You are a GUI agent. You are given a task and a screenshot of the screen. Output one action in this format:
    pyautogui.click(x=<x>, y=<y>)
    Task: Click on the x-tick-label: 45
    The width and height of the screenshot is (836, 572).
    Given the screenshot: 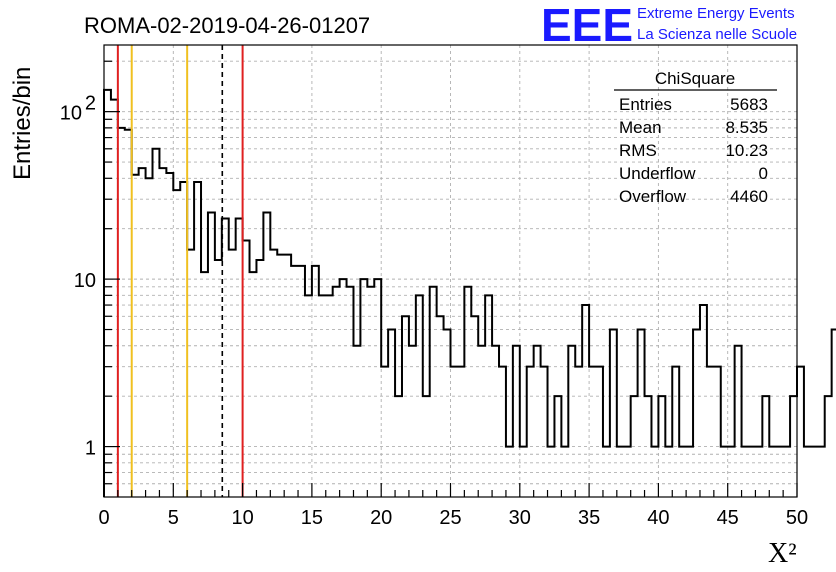 What is the action you would take?
    pyautogui.click(x=728, y=518)
    